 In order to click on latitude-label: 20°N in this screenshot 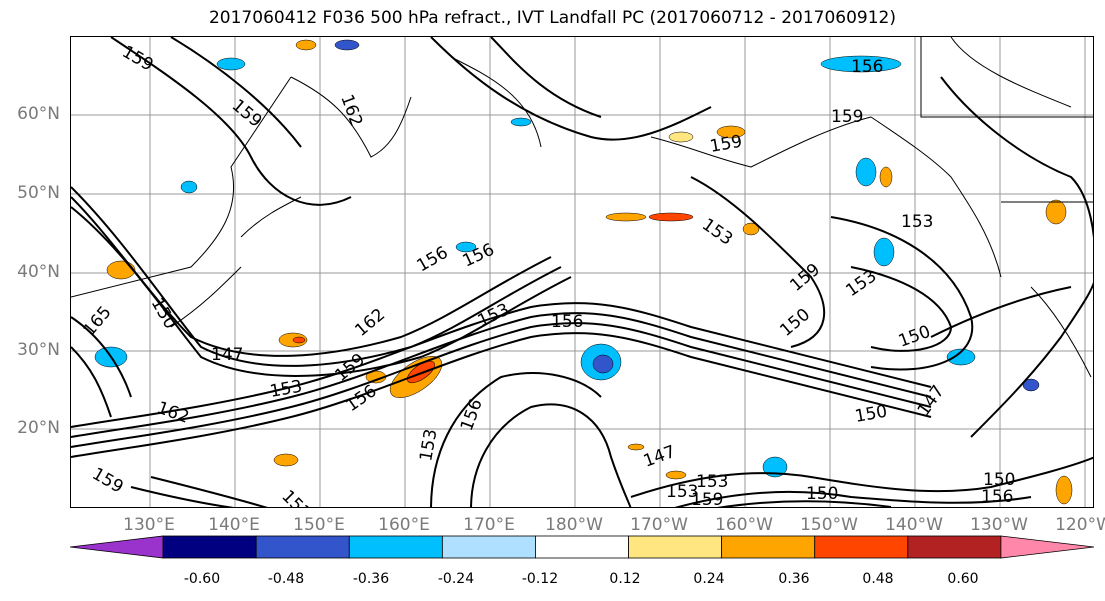, I will do `click(38, 428)`.